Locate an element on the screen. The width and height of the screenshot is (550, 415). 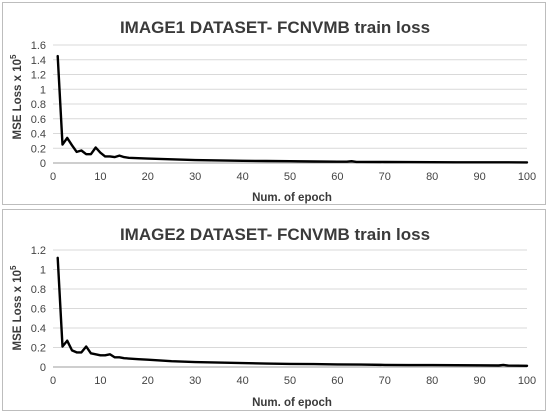
y-tick-label: 1.4 is located at coordinates (38, 61).